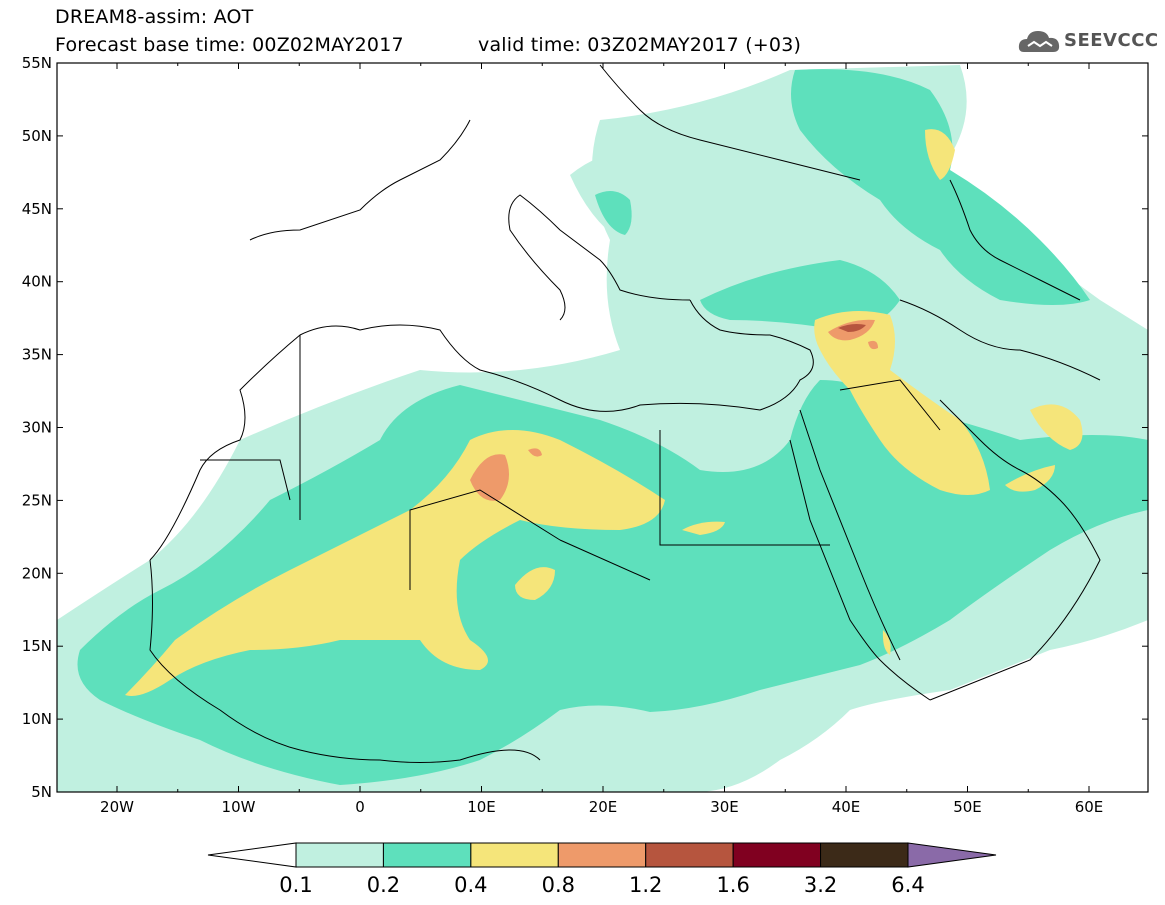  Describe the element at coordinates (732, 885) in the screenshot. I see `colorbar-level-label: 1.6` at that location.